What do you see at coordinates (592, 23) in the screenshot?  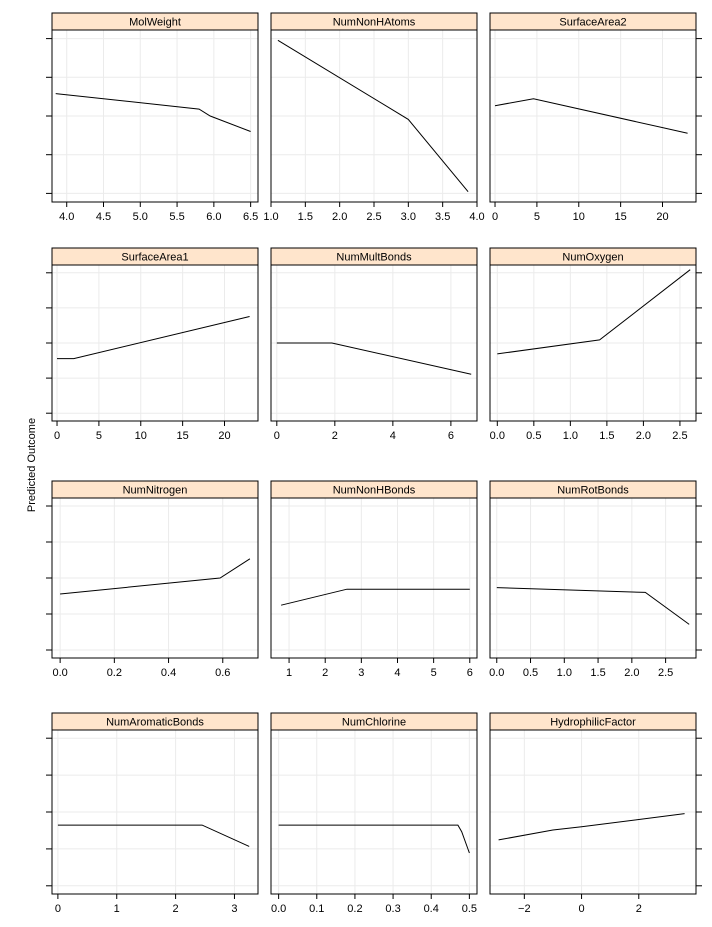 I see `panel-title: SurfaceArea2` at bounding box center [592, 23].